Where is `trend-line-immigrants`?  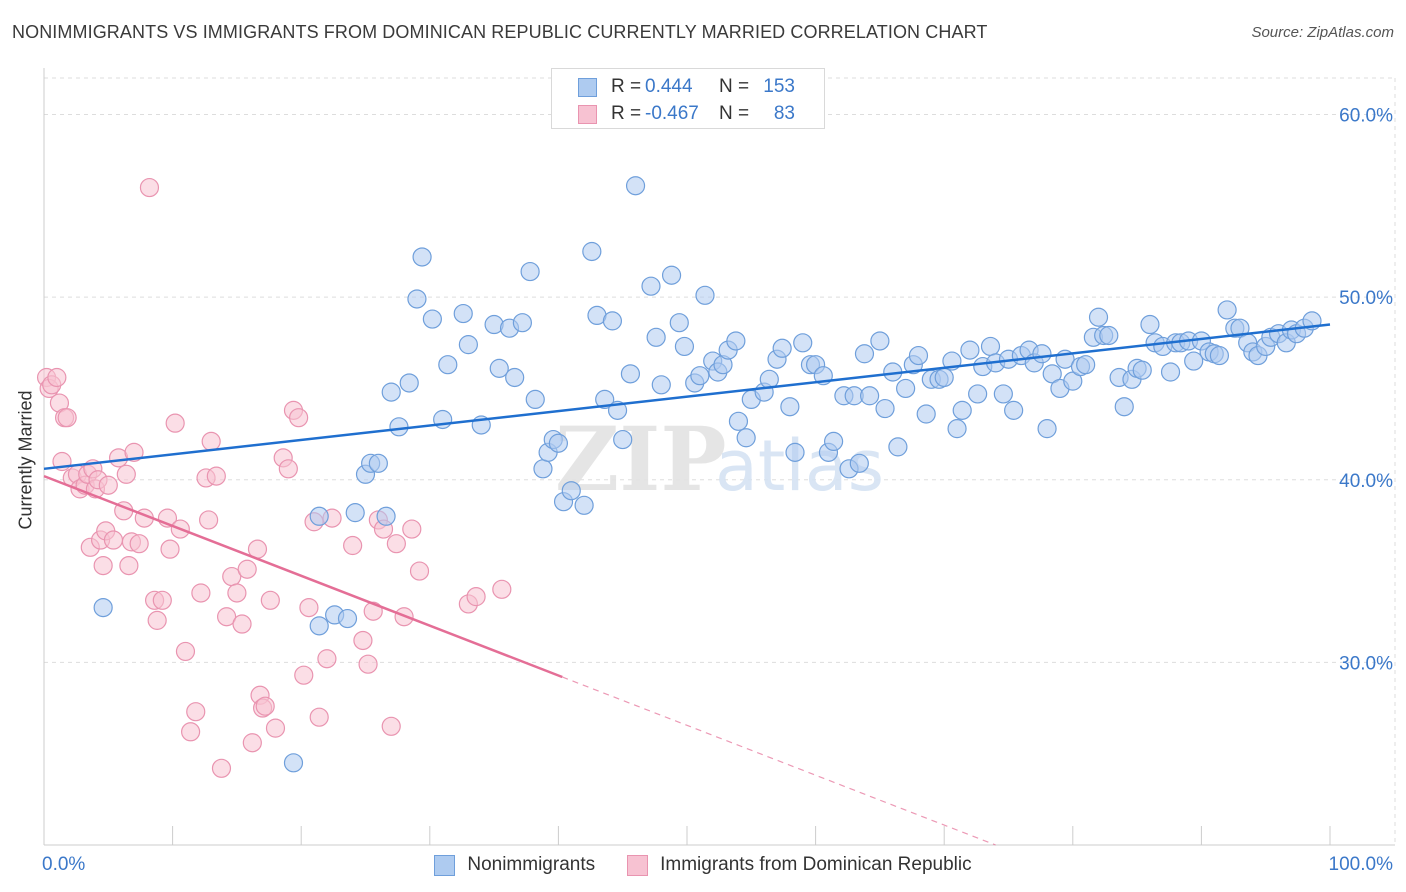
trend-line-immigrants is located at coordinates (303, 576).